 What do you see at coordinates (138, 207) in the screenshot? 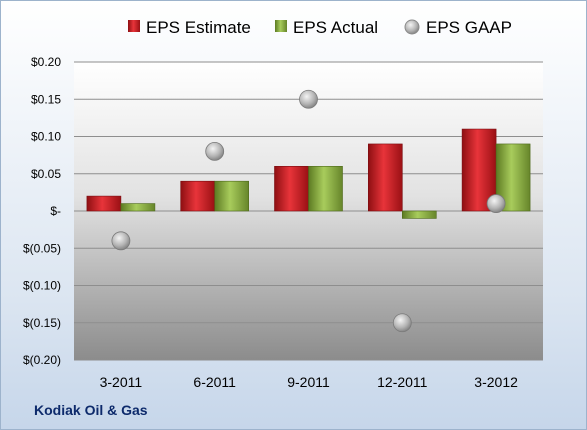
I see `actual-bar-3-2011` at bounding box center [138, 207].